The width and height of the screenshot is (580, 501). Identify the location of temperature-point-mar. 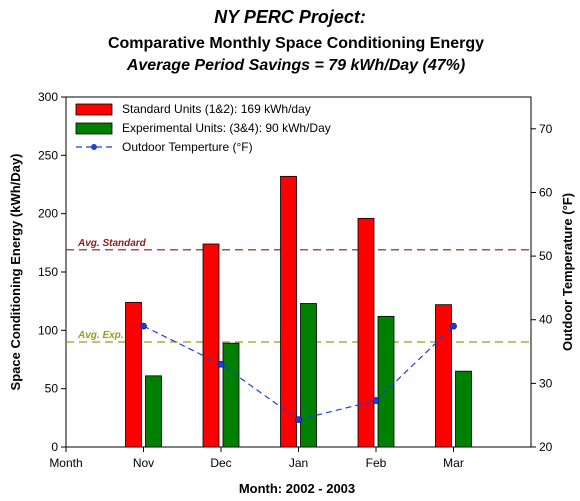
(453, 326).